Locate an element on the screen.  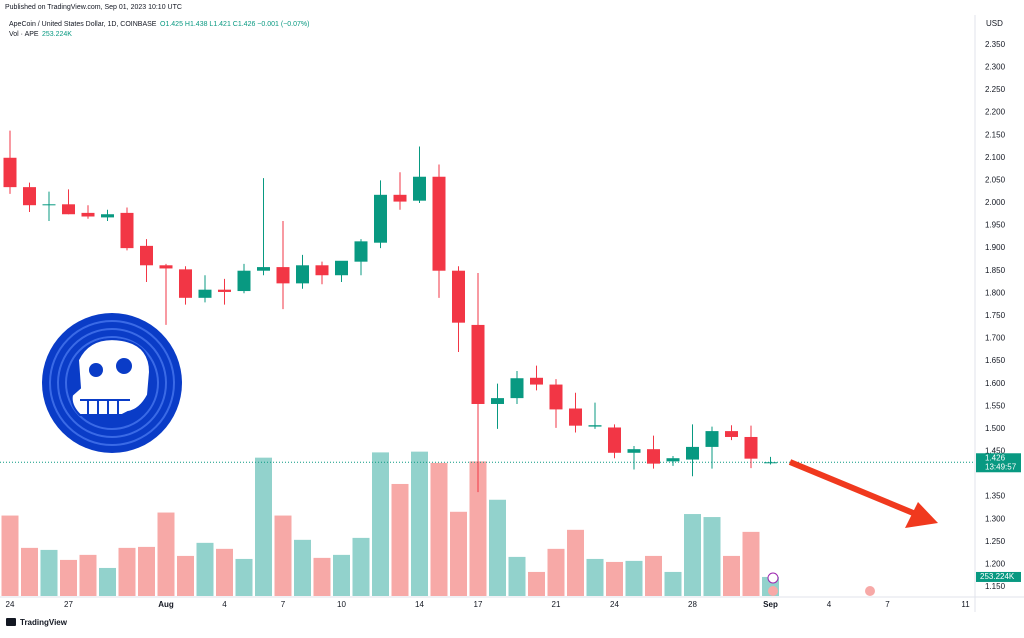
y-tick-label: 1.450 is located at coordinates (995, 451).